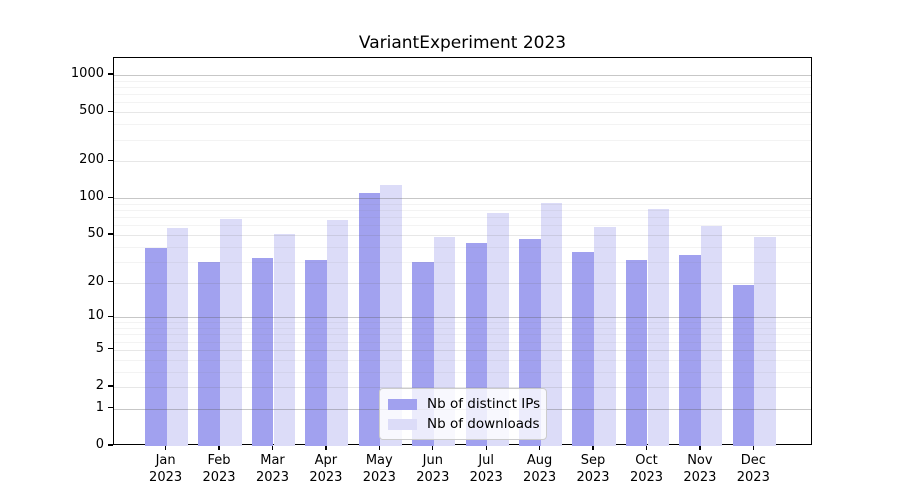  I want to click on x-tick-mark-jan, so click(166, 447).